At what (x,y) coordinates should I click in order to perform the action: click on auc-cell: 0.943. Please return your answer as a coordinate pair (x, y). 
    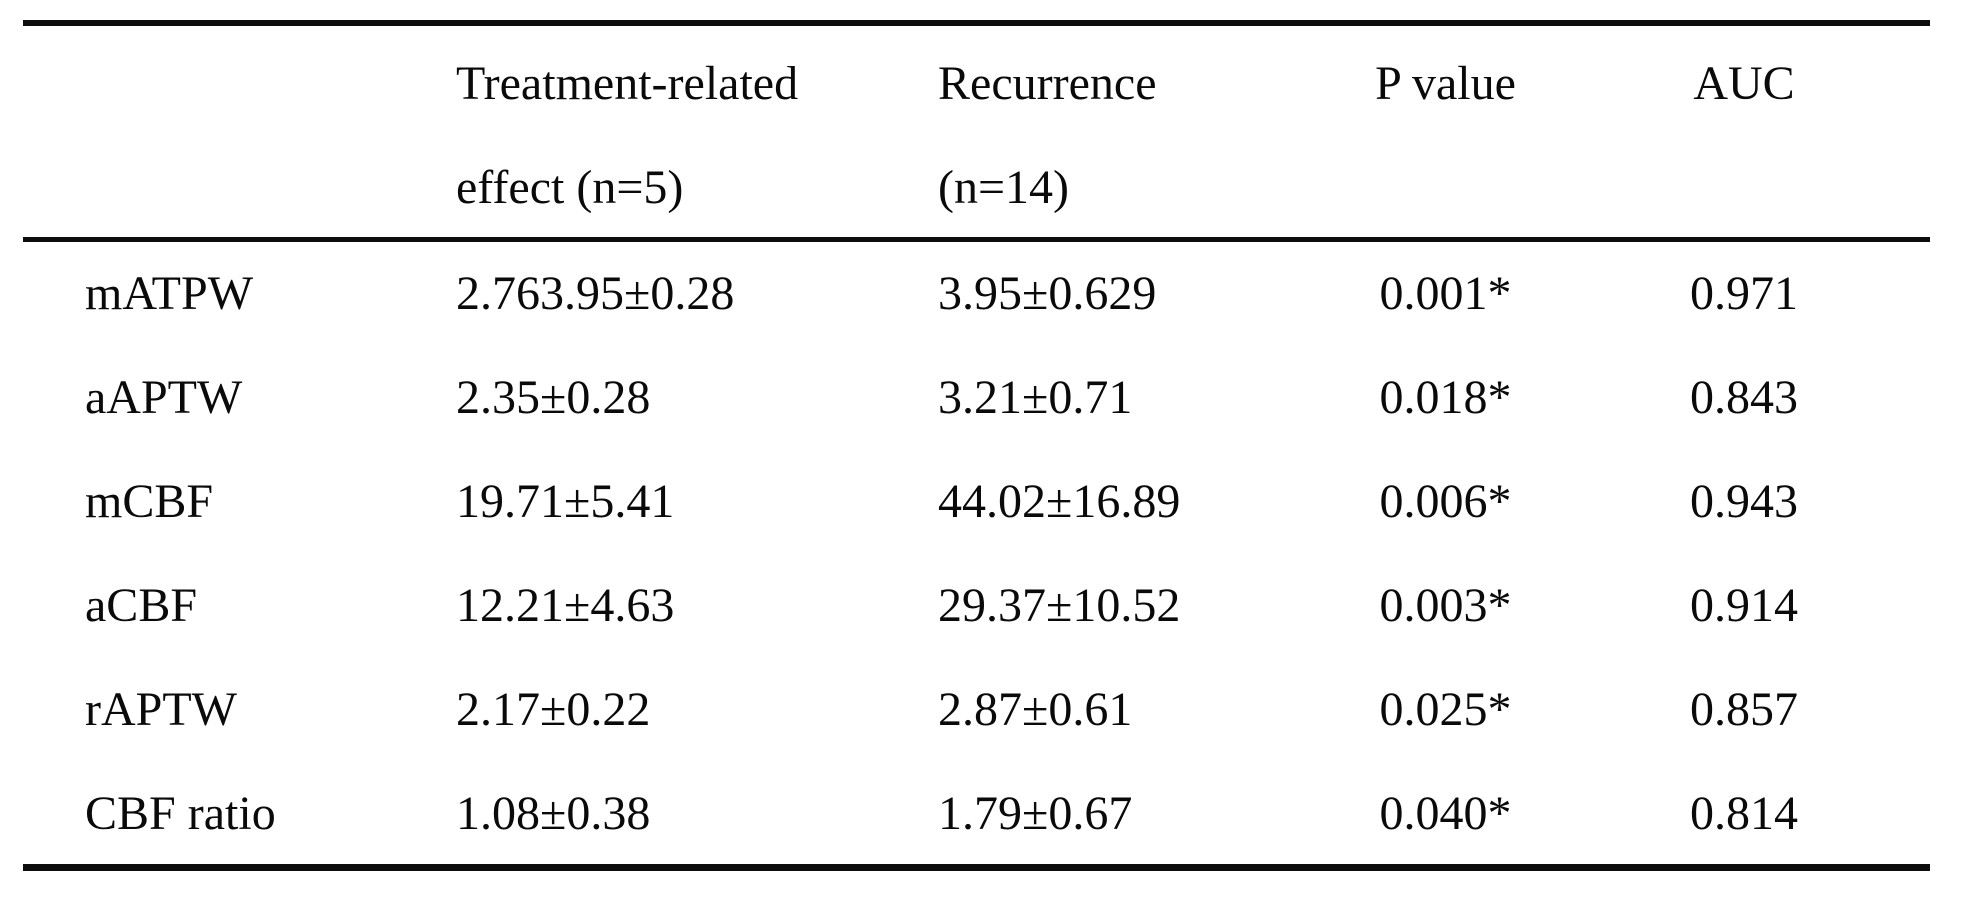
    Looking at the image, I should click on (1744, 501).